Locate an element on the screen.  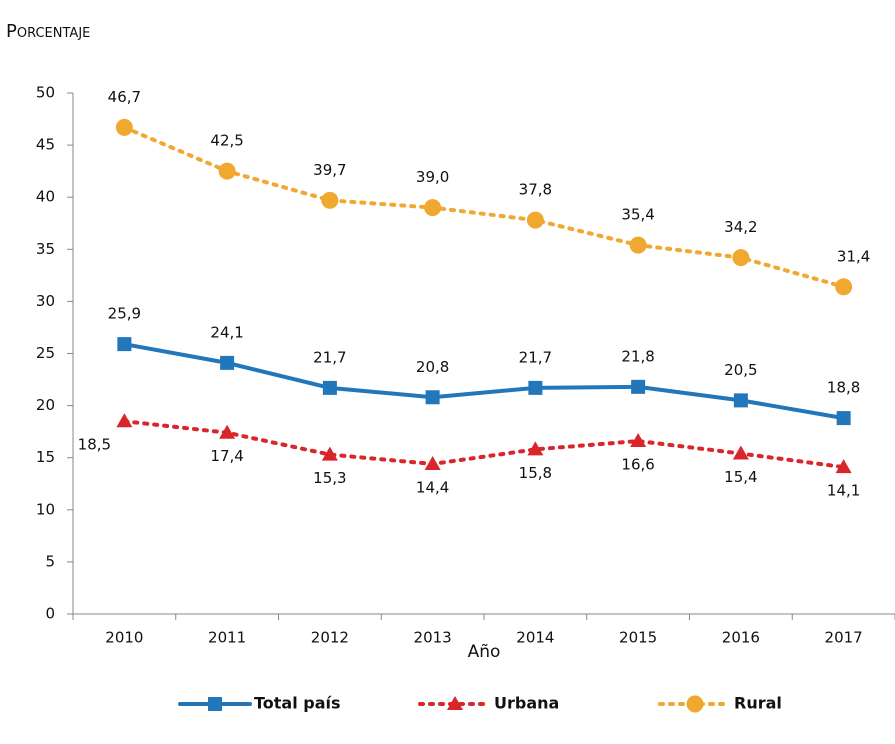
y-tick-label: 25 is located at coordinates (45, 353).